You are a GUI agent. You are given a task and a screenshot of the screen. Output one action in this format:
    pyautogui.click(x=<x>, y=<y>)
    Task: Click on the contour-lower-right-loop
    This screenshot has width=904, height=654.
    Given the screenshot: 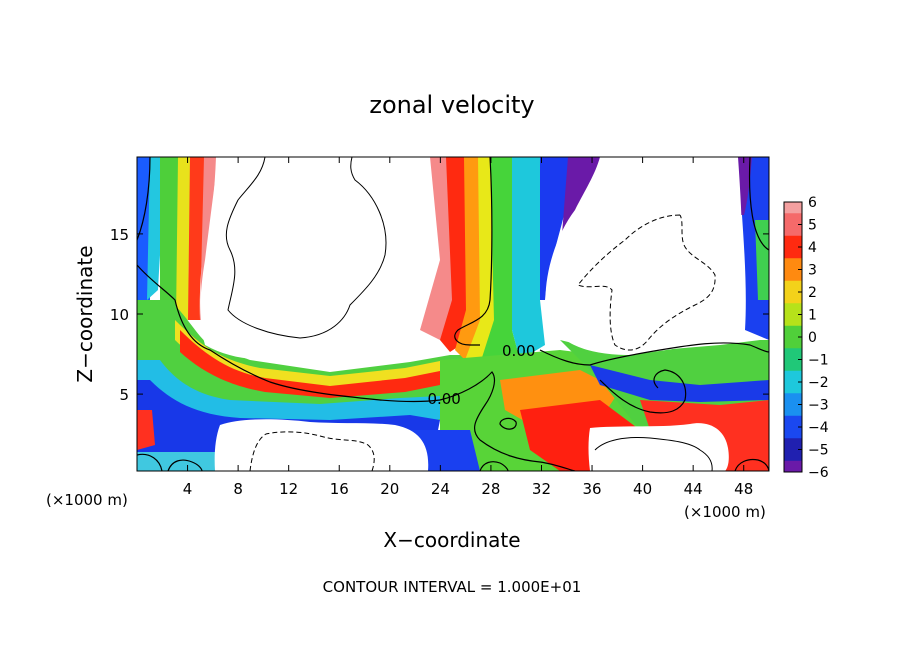 What is the action you would take?
    pyautogui.click(x=653, y=454)
    